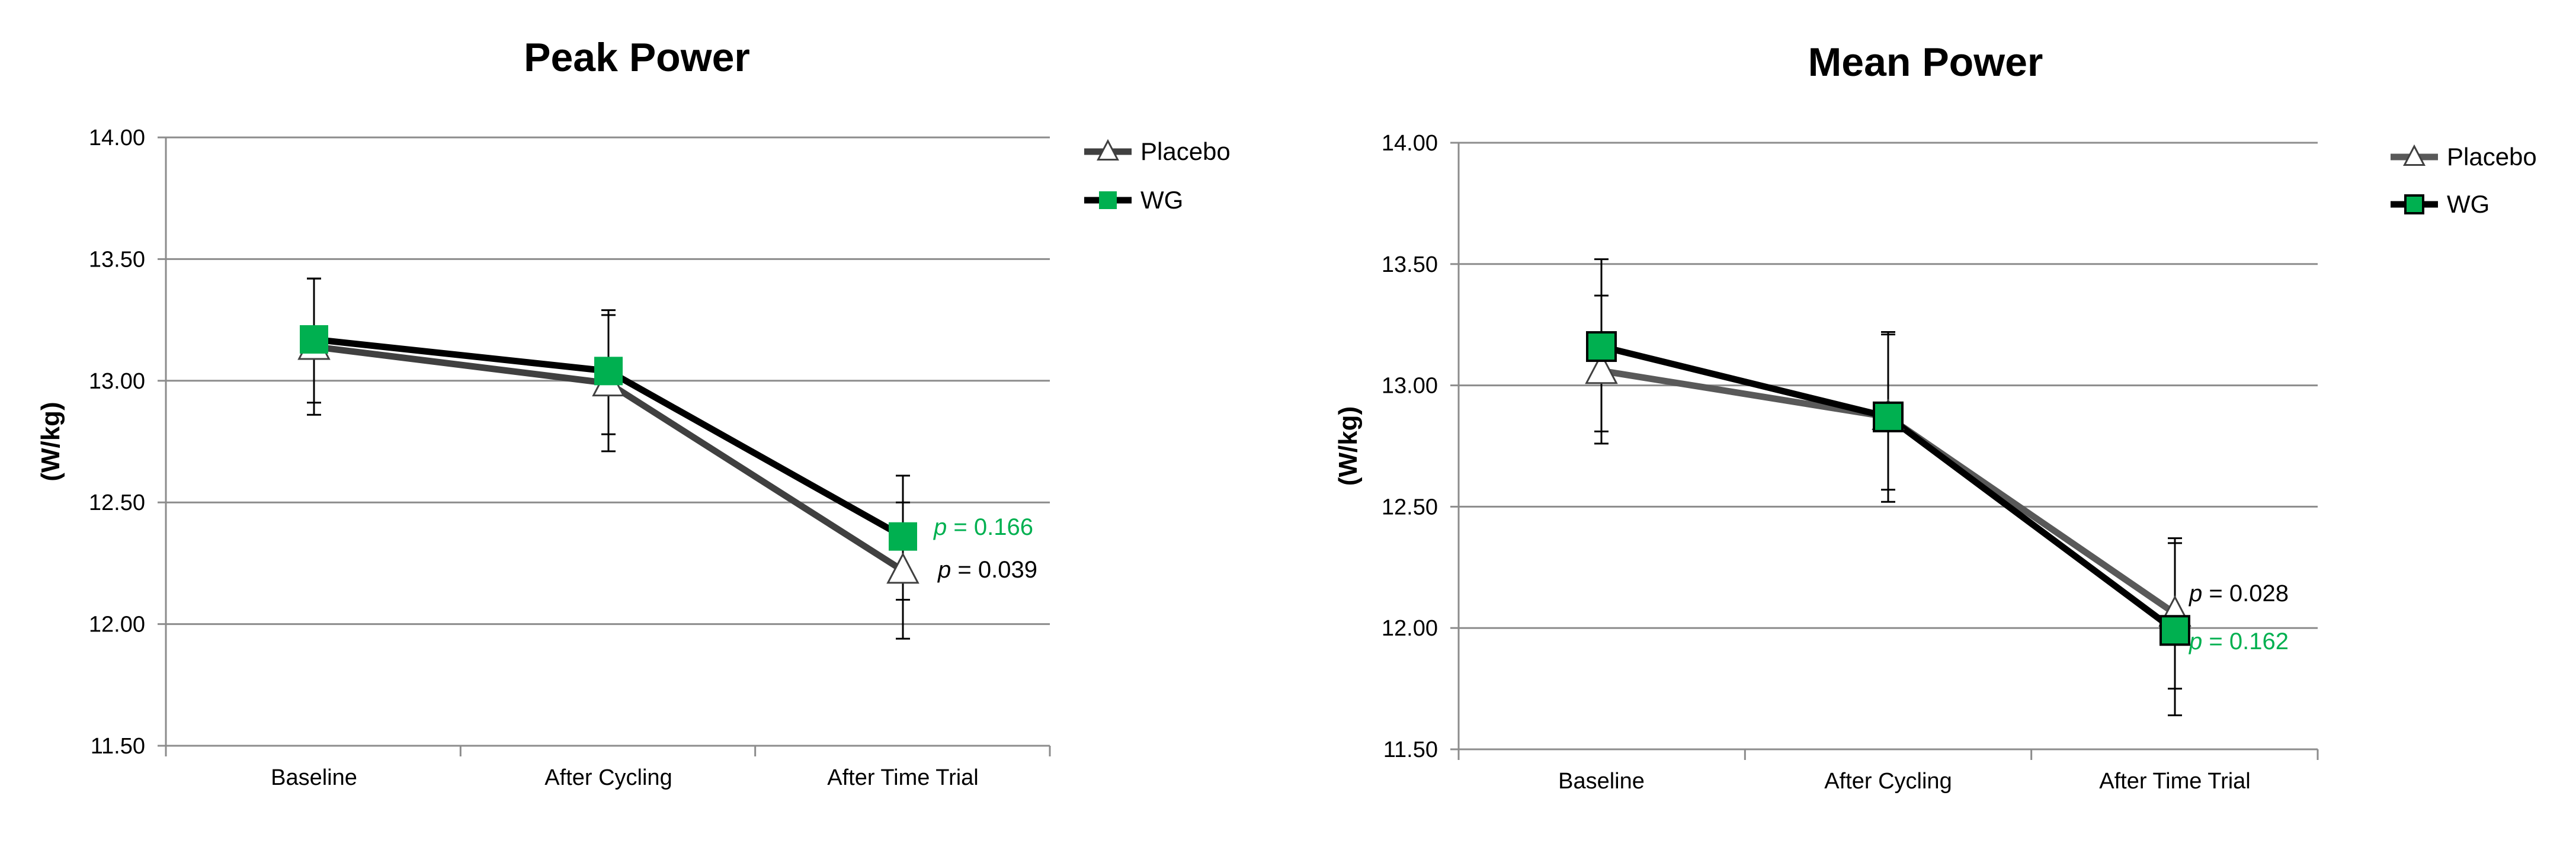 This screenshot has height=850, width=2576. What do you see at coordinates (637, 58) in the screenshot?
I see `chart-title: Peak Power` at bounding box center [637, 58].